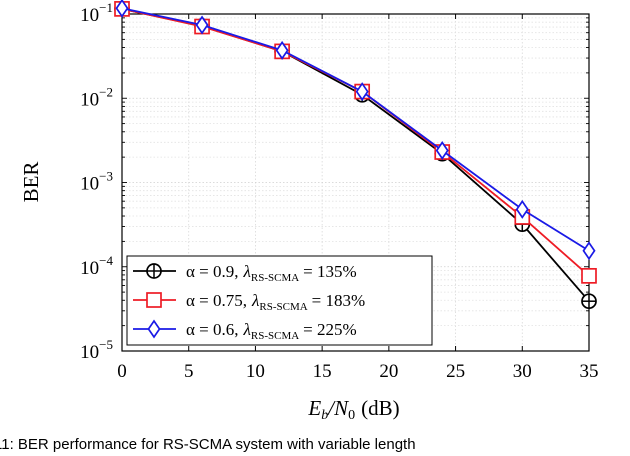 This screenshot has width=630, height=456. I want to click on x-tick-label: 35, so click(589, 371).